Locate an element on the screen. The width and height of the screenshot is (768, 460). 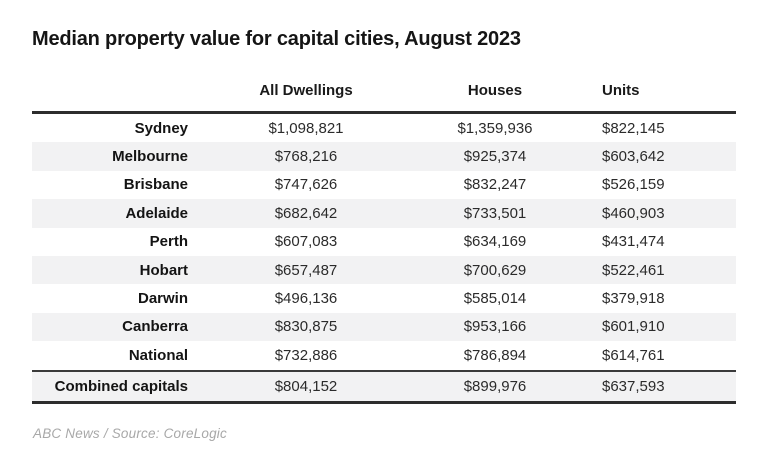
value-cell: $603,642 is located at coordinates (633, 157).